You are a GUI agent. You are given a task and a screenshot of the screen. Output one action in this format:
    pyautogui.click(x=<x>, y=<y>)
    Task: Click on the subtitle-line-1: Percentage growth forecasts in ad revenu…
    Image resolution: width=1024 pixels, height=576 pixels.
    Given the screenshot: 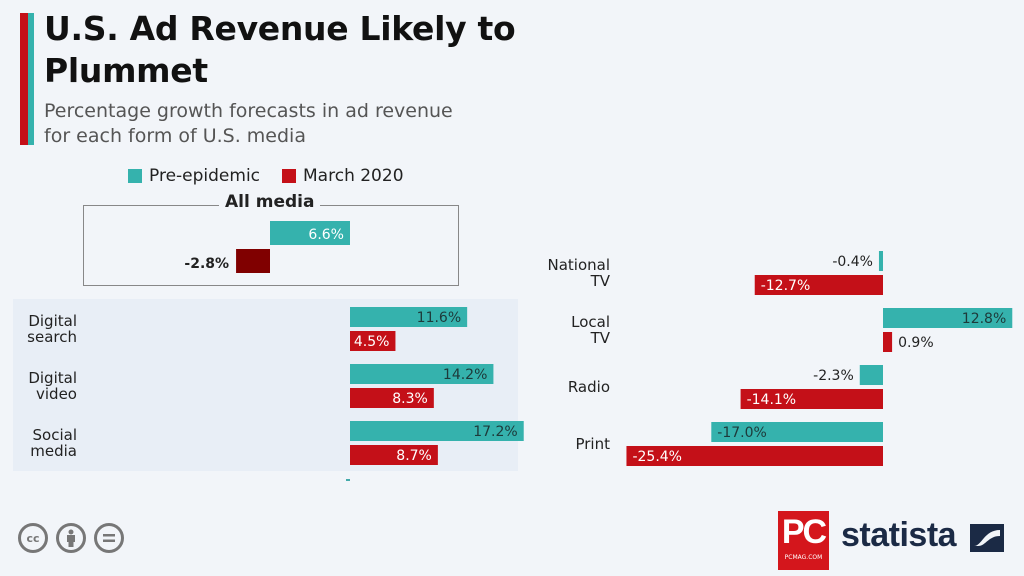 What is the action you would take?
    pyautogui.click(x=248, y=111)
    